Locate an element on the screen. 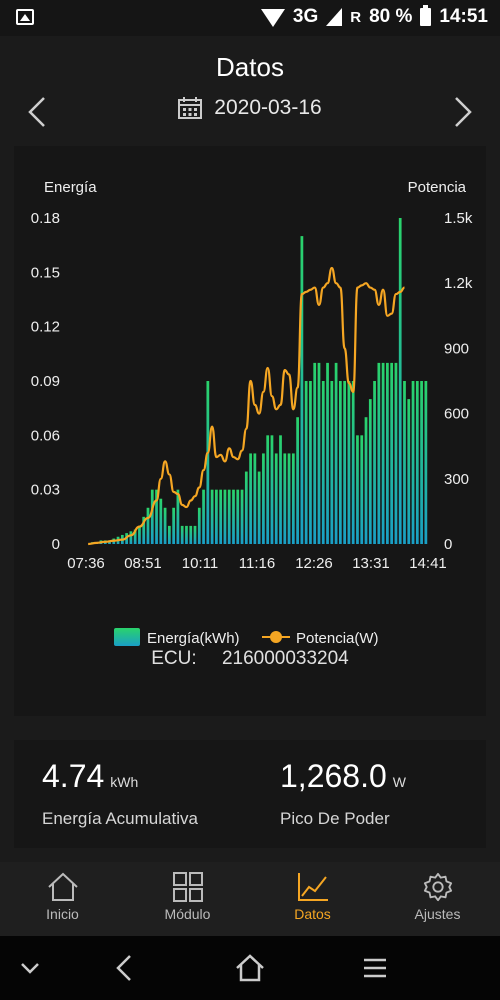 Image resolution: width=500 pixels, height=1000 pixels. tab-modulo: Módulo is located at coordinates (187, 899).